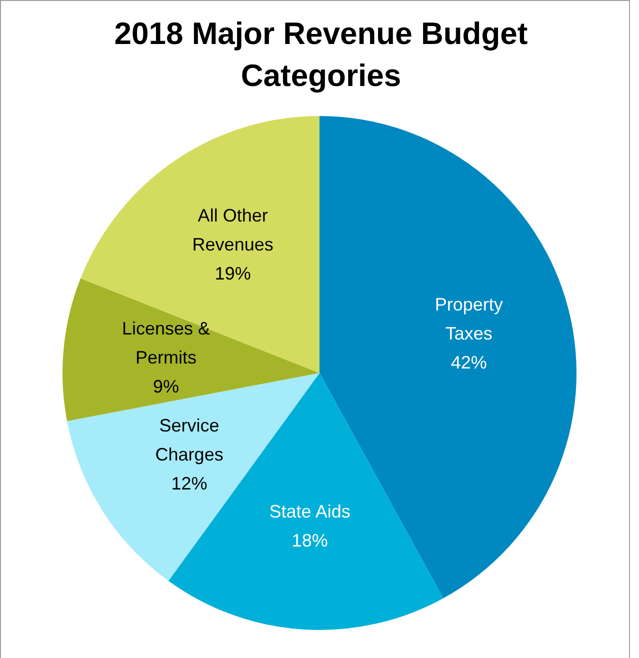  I want to click on data-label: 18%, so click(310, 540).